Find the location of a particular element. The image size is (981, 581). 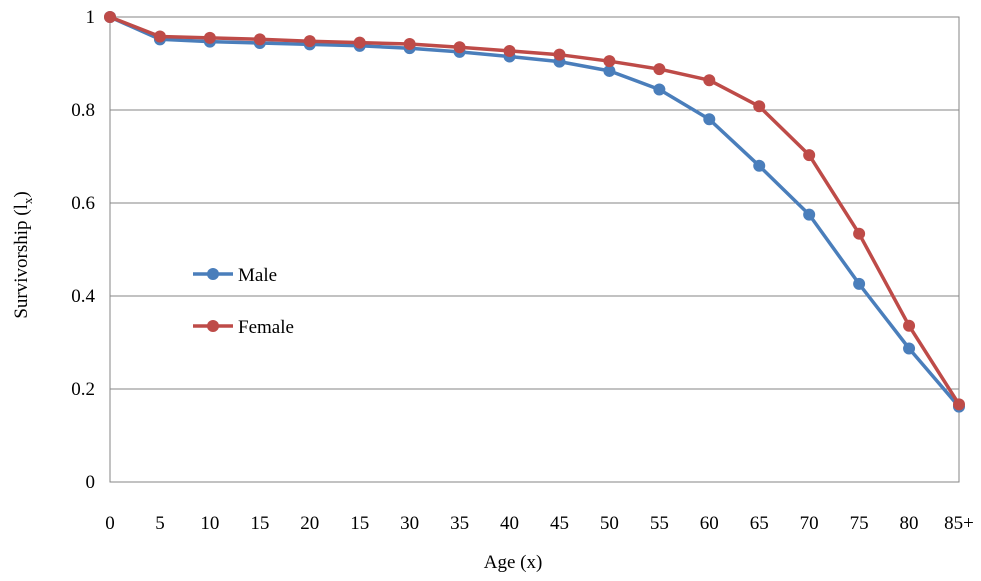

y-axis-ticks: 0 0.2 0.4 0.6 0.8 1 is located at coordinates (83, 250).